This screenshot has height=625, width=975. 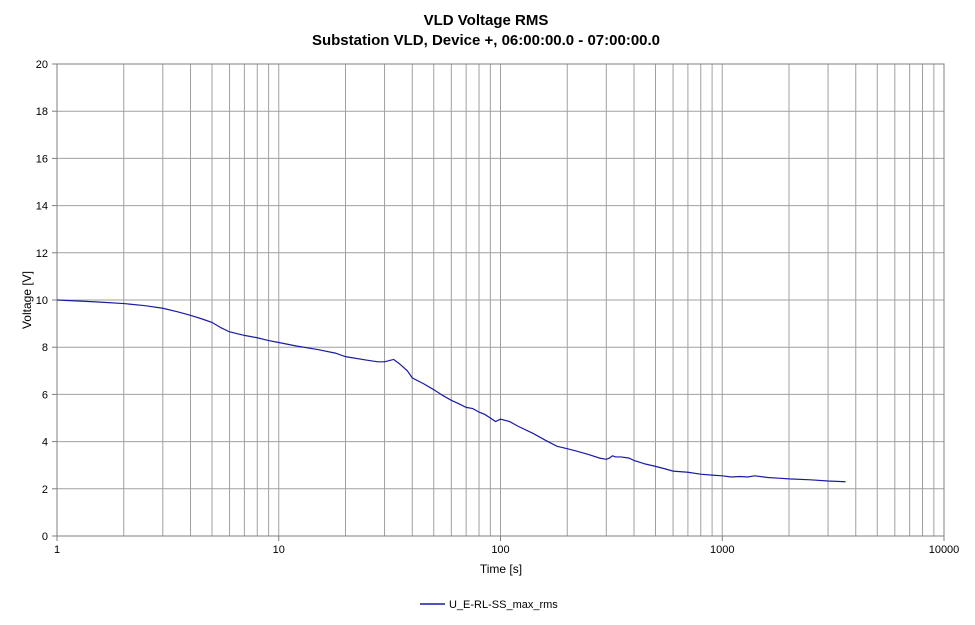 I want to click on y-axis-ticks: 0 2 4 6 8 10 12 14 16 18 20, so click(x=46, y=301).